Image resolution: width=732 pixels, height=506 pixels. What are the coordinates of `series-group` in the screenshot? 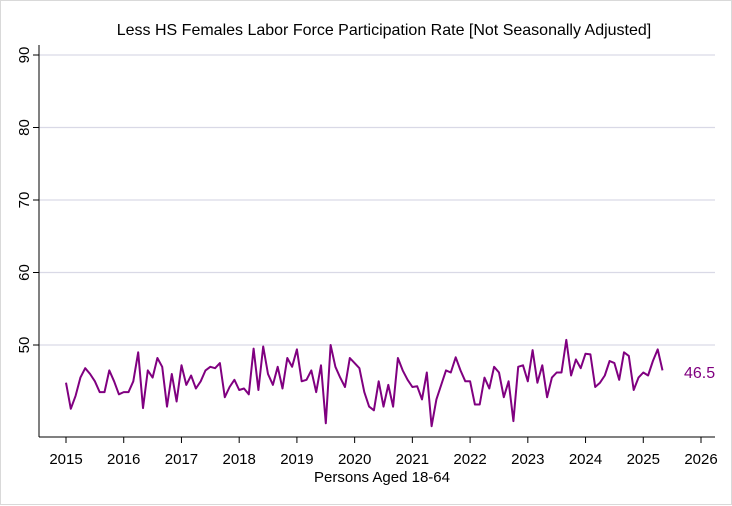 It's located at (364, 383).